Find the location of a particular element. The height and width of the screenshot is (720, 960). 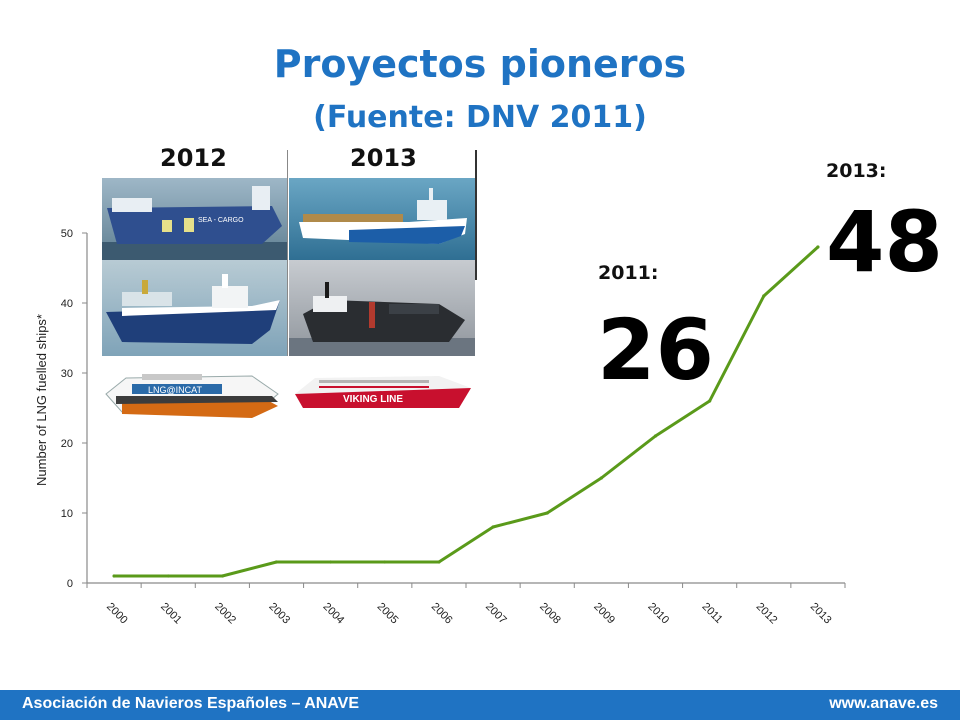

x-tick-label: 2002 is located at coordinates (225, 614).